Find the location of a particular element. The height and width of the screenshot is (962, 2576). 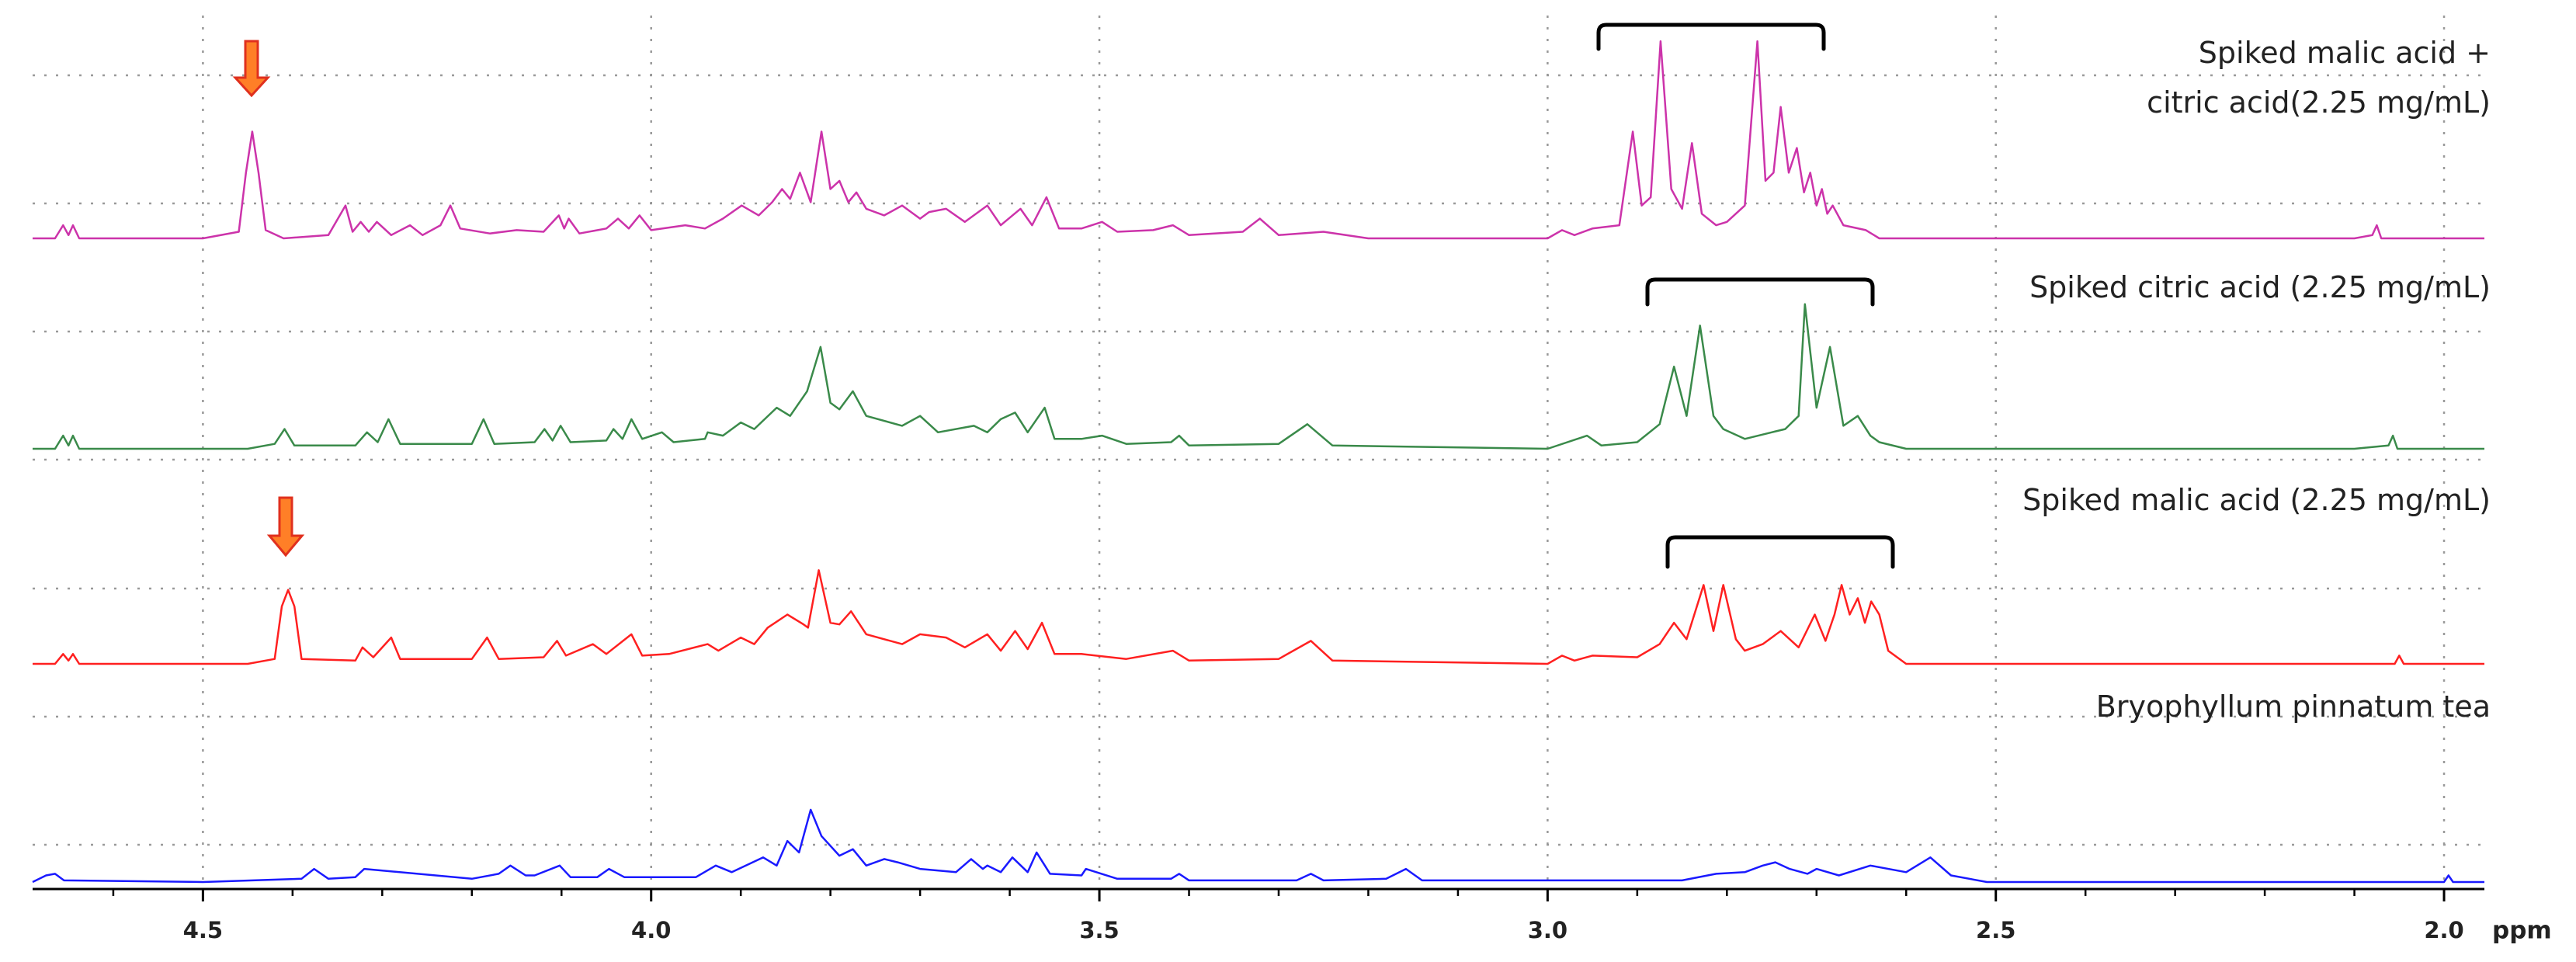

x-tick-label: 4.0 is located at coordinates (651, 930).